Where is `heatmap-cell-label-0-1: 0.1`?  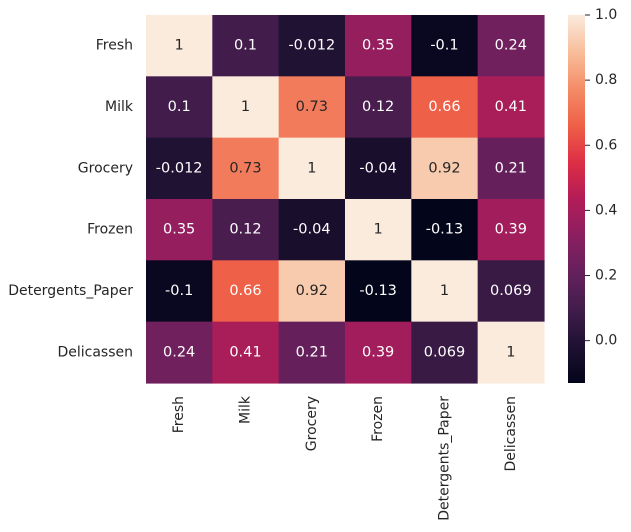 heatmap-cell-label-0-1: 0.1 is located at coordinates (245, 46).